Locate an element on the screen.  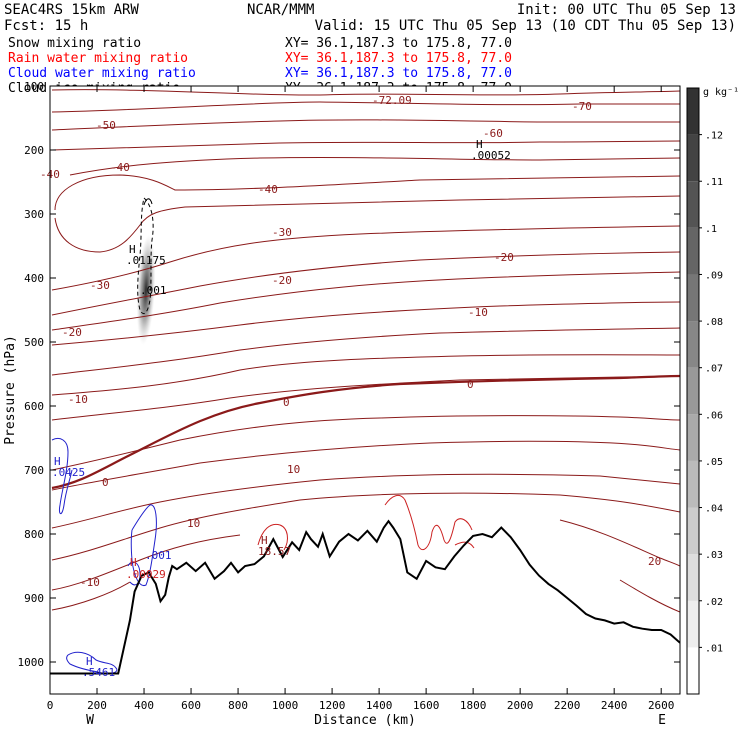
x-tick-label: 1600 is located at coordinates (426, 705).